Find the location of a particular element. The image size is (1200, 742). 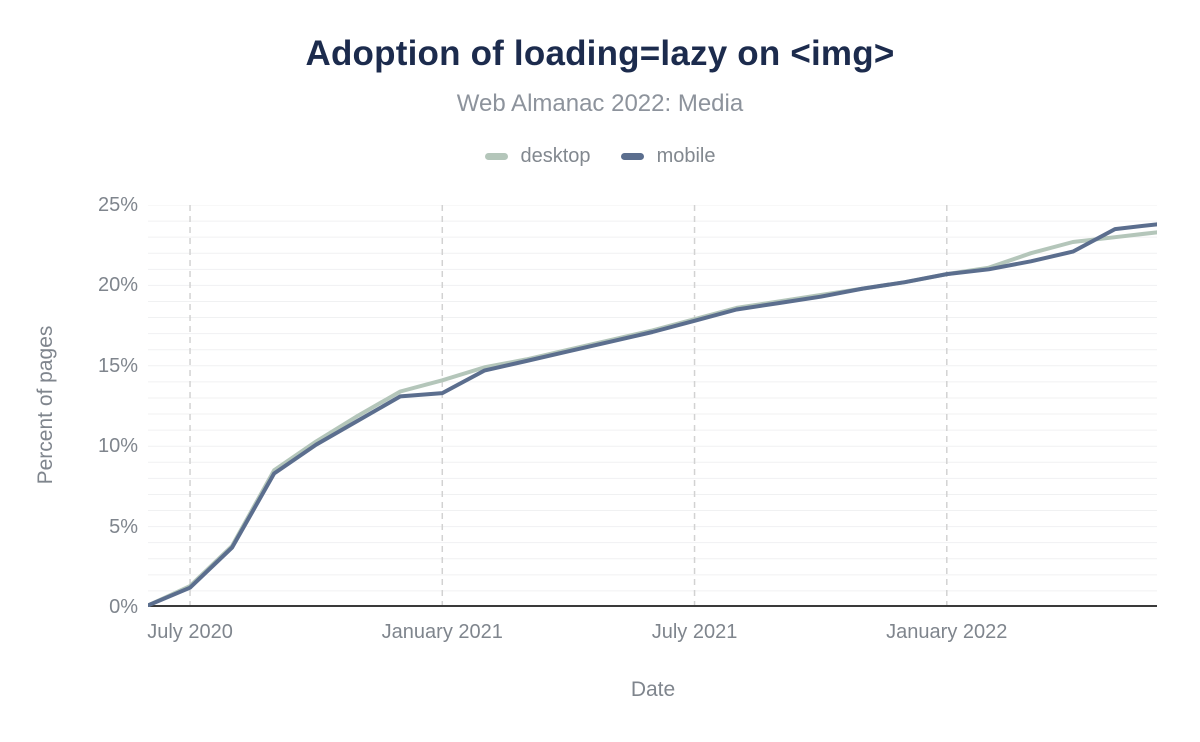

x-tick-label: January 2022 is located at coordinates (947, 632).